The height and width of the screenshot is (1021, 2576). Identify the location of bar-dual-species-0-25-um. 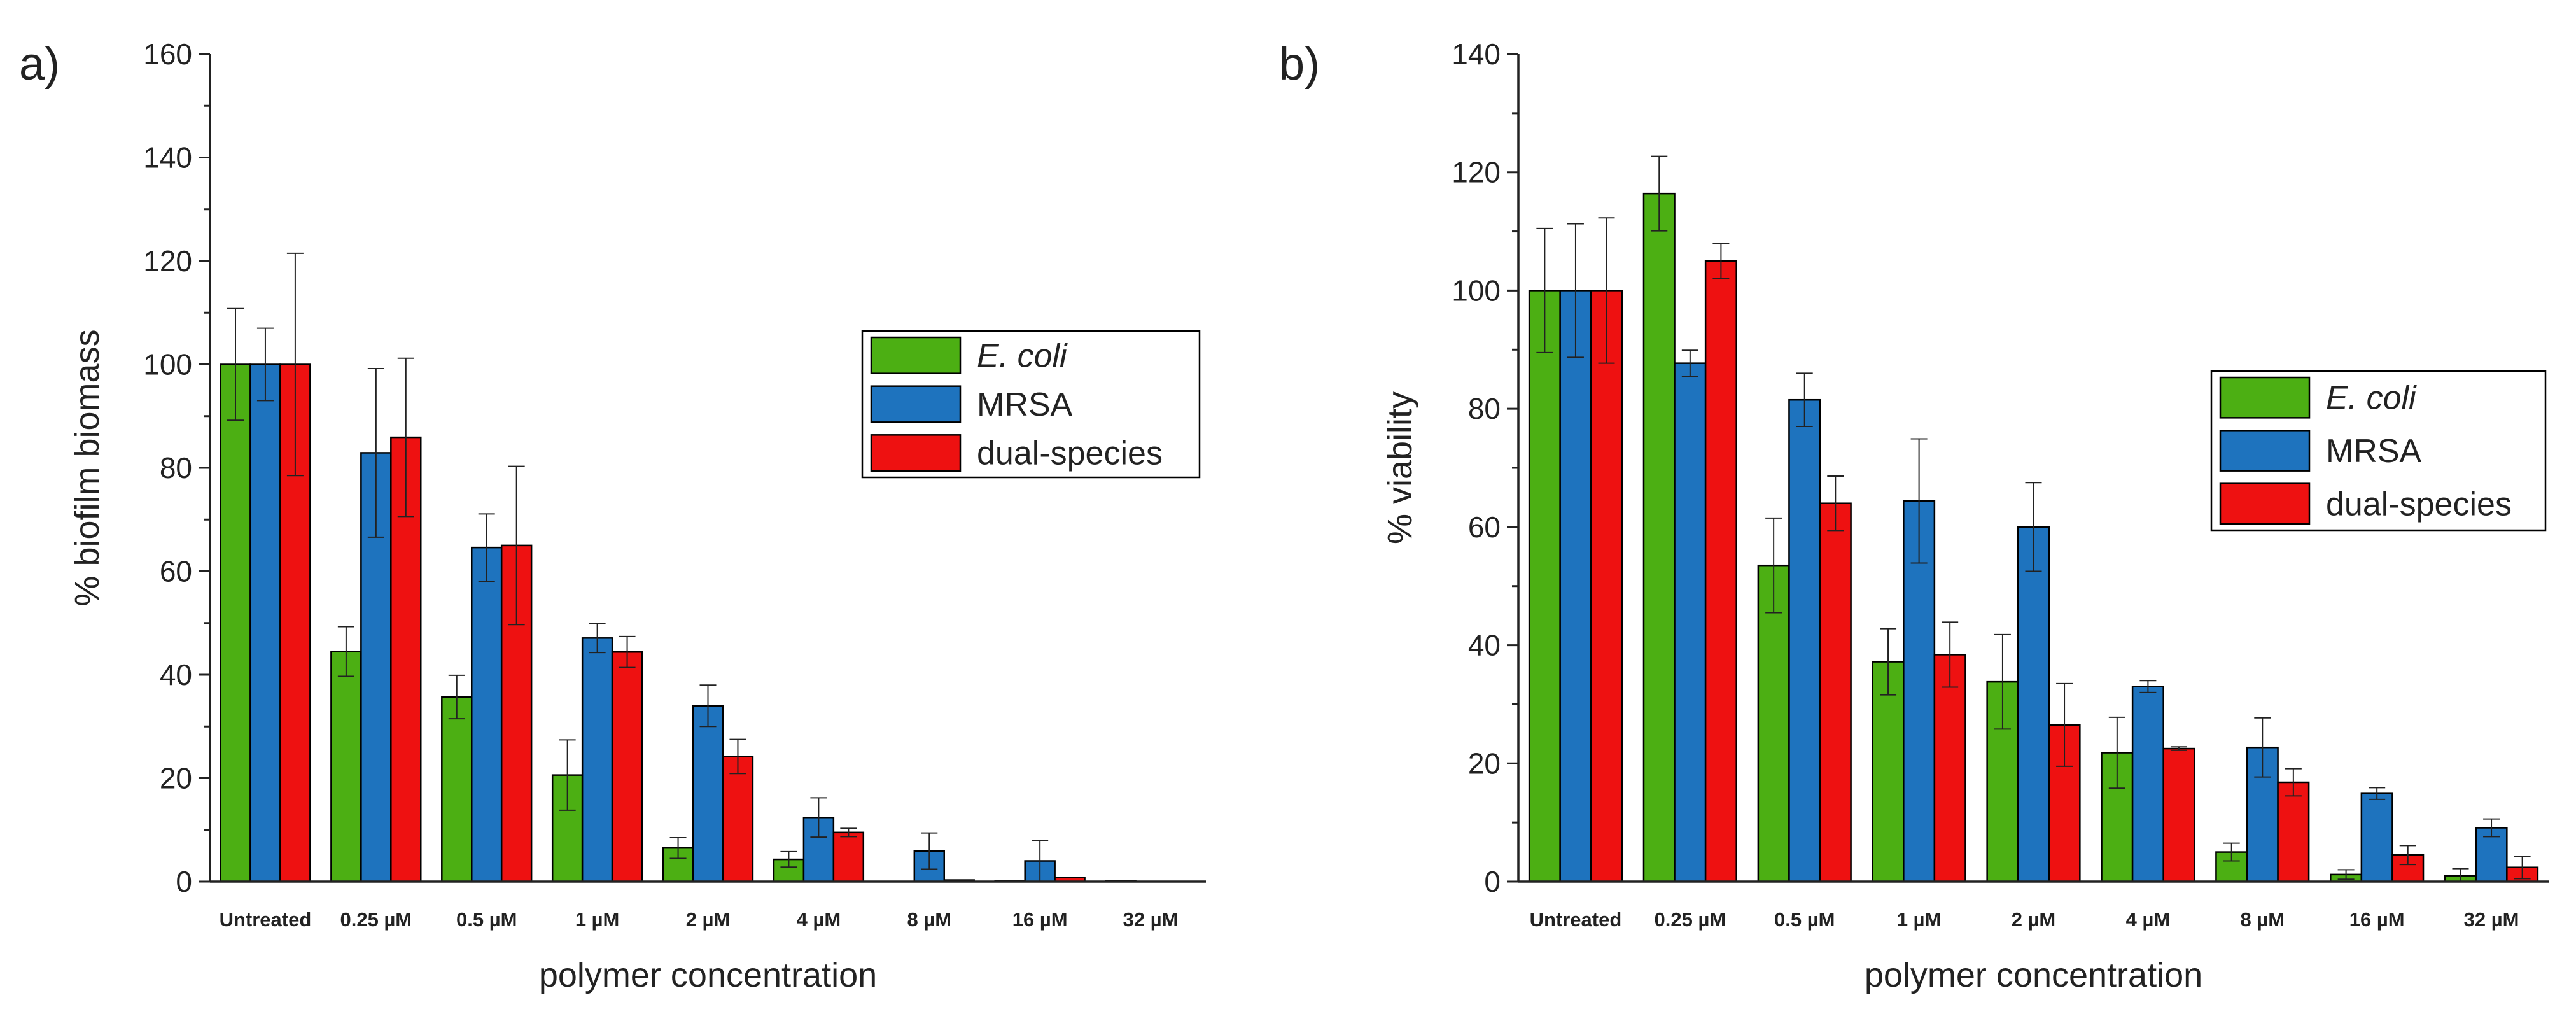
(1720, 571).